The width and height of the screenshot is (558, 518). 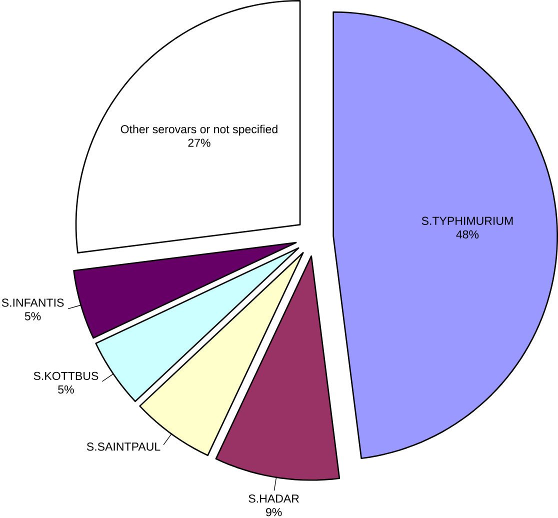 What do you see at coordinates (199, 143) in the screenshot?
I see `data-label: 27%` at bounding box center [199, 143].